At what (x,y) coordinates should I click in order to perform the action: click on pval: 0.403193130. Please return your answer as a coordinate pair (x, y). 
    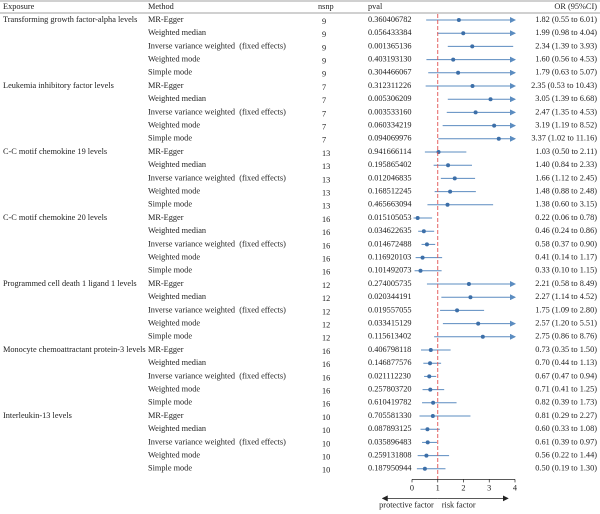
    Looking at the image, I should click on (390, 59).